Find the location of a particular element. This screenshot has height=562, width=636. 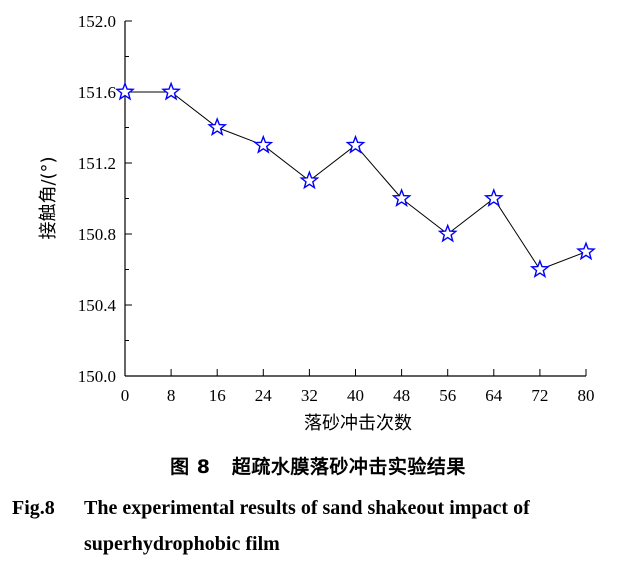

y-tick-label: 151.6 is located at coordinates (97, 92).